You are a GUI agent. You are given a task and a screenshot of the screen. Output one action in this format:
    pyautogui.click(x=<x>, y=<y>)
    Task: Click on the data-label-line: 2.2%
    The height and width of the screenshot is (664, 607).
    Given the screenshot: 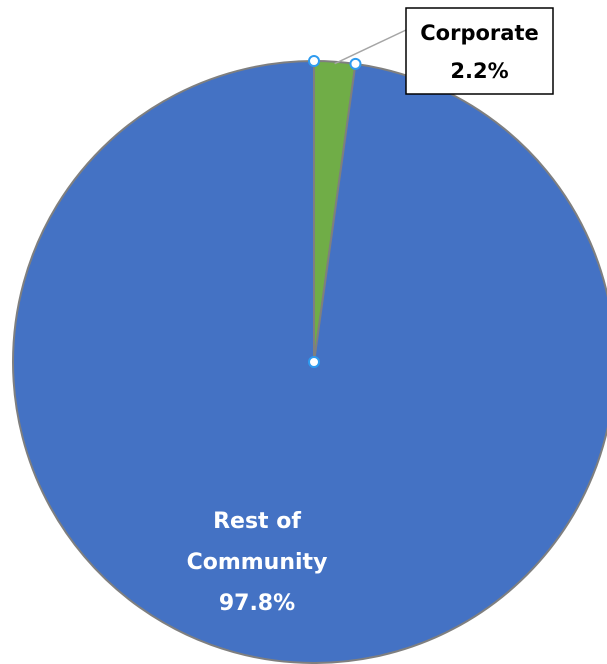 What is the action you would take?
    pyautogui.click(x=479, y=71)
    